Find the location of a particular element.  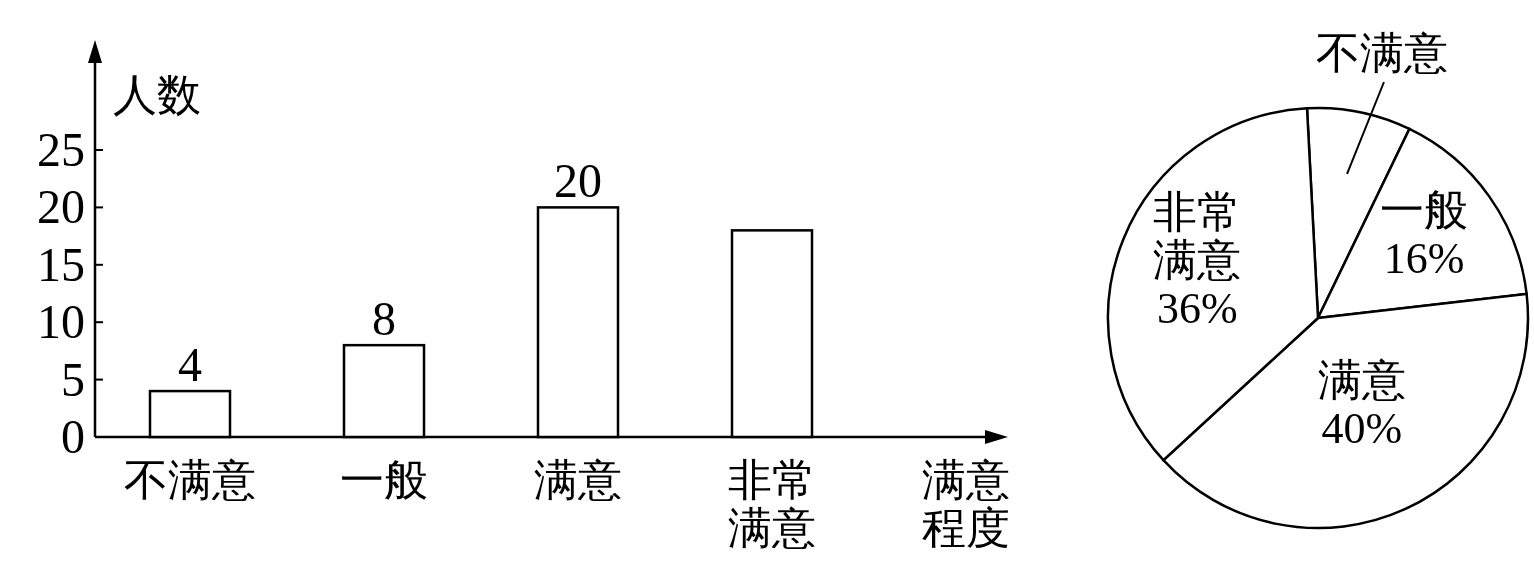

y-axis-title: 人数 is located at coordinates (157, 95).